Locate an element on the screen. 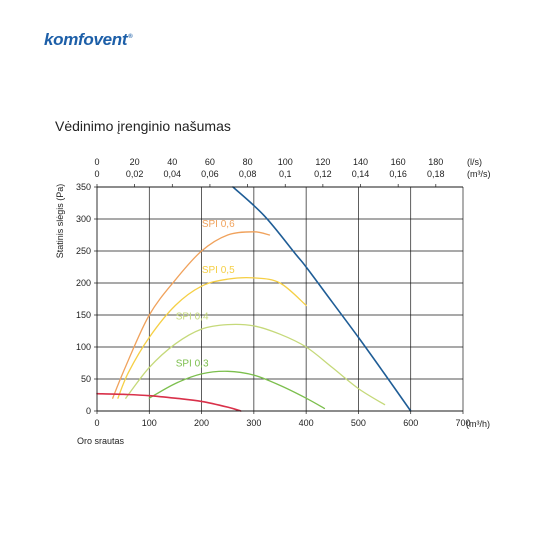  x-axis-unit: (m³/h) is located at coordinates (478, 424).